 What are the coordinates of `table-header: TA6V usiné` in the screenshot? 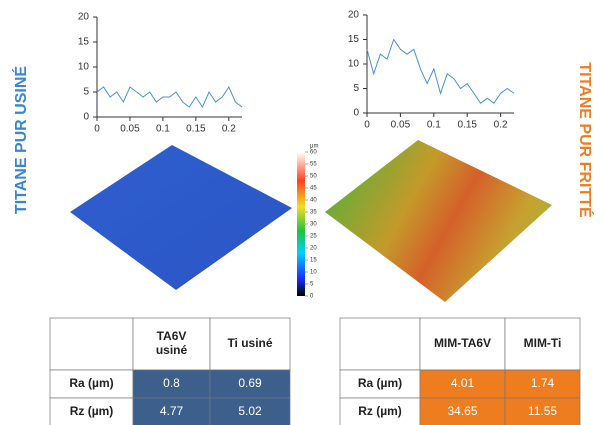 It's located at (172, 343).